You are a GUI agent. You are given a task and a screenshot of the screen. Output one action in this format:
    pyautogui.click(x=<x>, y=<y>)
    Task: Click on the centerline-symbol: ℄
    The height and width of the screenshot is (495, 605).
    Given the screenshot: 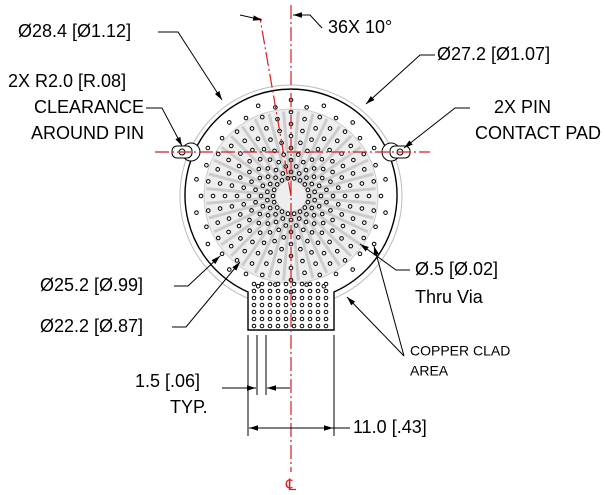 What is the action you would take?
    pyautogui.click(x=291, y=485)
    